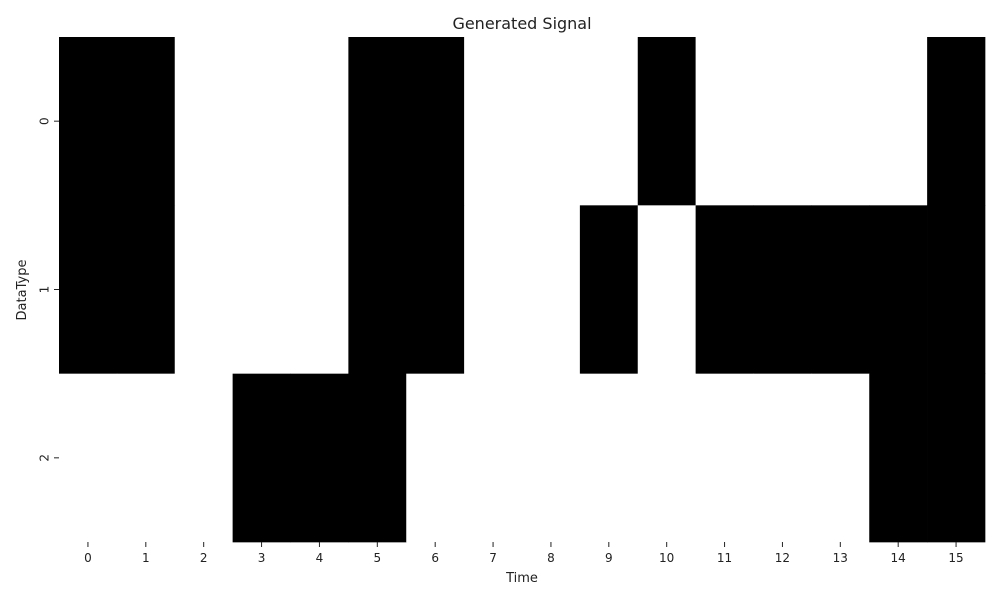 The height and width of the screenshot is (604, 1000). Describe the element at coordinates (45, 290) in the screenshot. I see `y-tick-label: 1` at that location.